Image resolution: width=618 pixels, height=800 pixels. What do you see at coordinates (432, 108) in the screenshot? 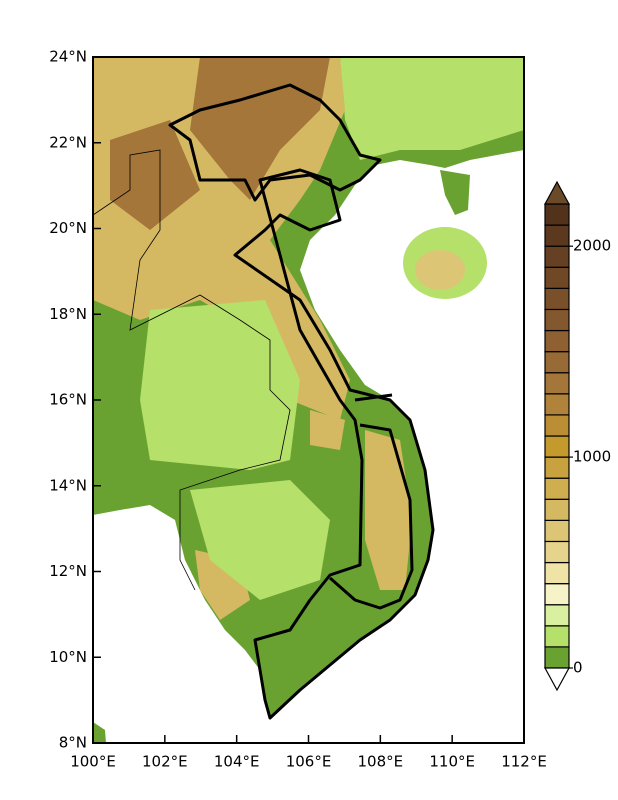
I see `lowland` at bounding box center [432, 108].